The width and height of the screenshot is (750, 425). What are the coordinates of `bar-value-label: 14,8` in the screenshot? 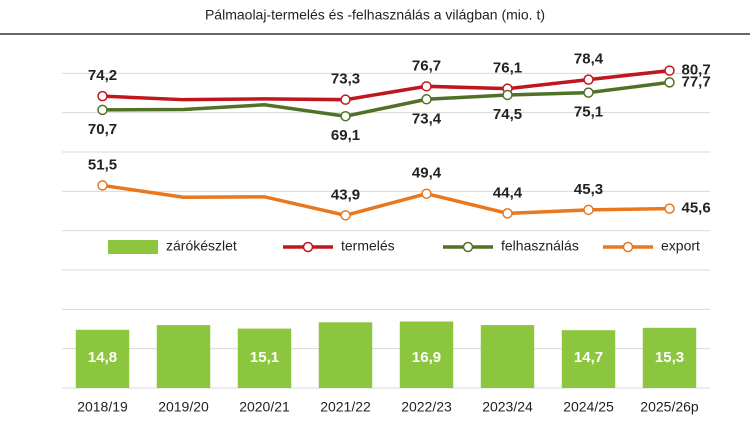 It's located at (102, 357).